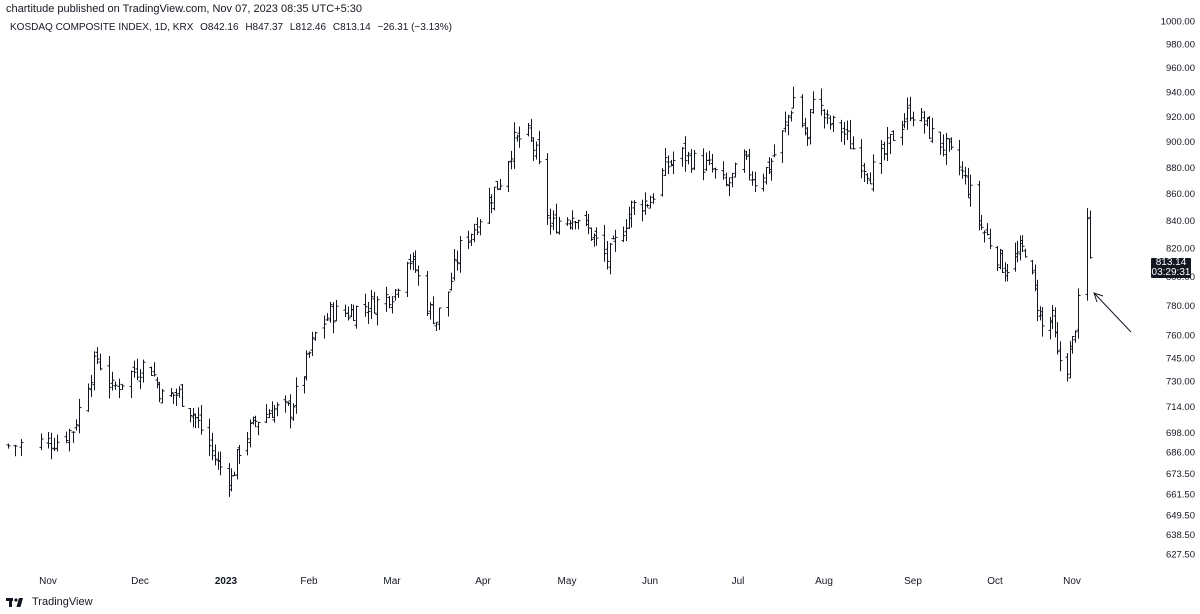  What do you see at coordinates (351, 27) in the screenshot?
I see `ohlc-close: C813.14` at bounding box center [351, 27].